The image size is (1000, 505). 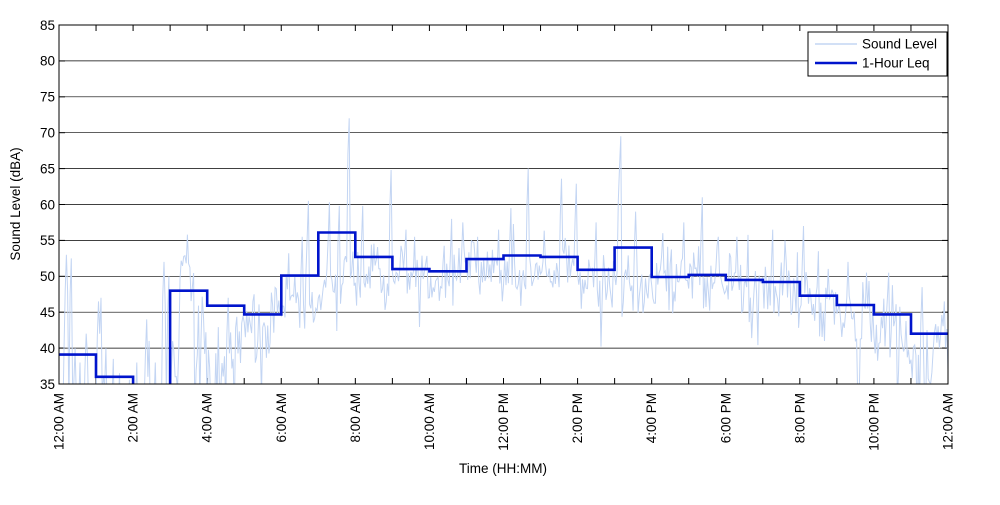 What do you see at coordinates (47, 61) in the screenshot?
I see `y-tick-label: 80` at bounding box center [47, 61].